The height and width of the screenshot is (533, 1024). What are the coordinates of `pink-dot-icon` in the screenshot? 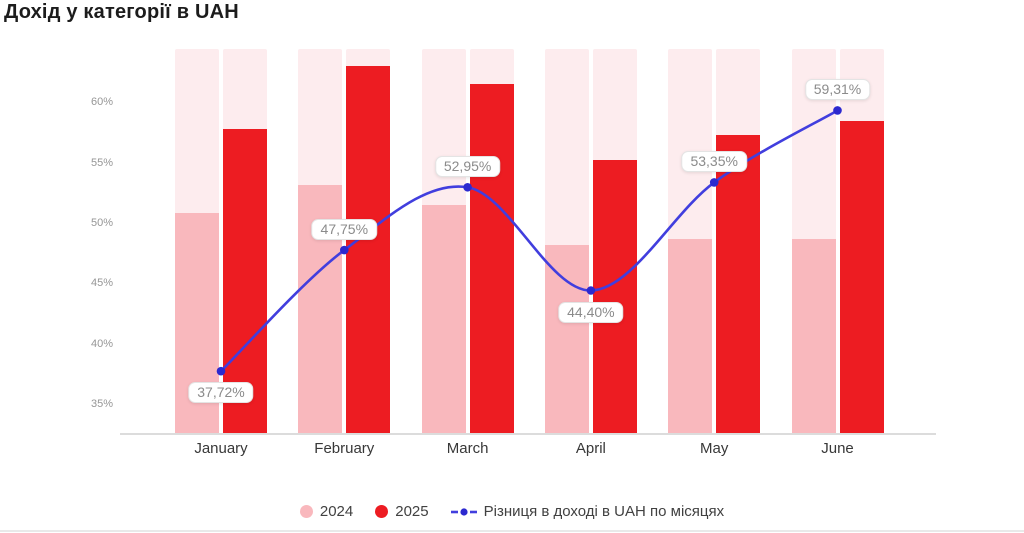 It's located at (306, 511).